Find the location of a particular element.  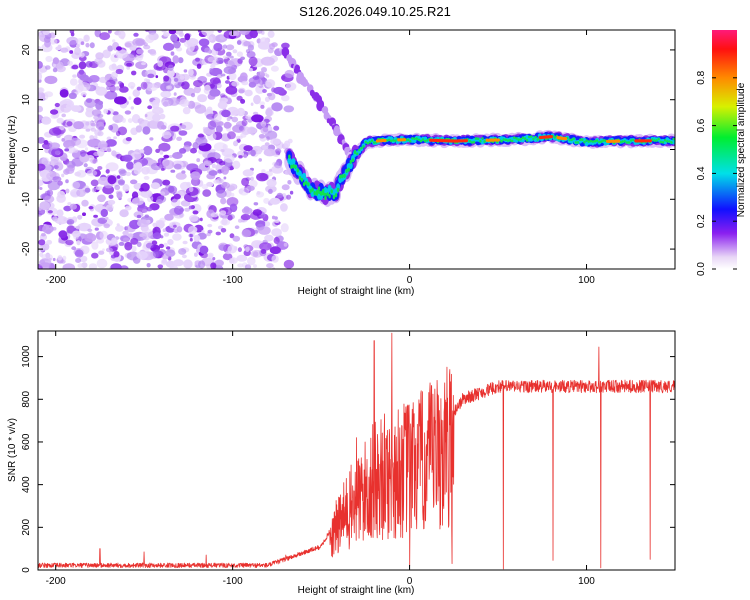

spectrogram-noise-layer is located at coordinates (167, 149).